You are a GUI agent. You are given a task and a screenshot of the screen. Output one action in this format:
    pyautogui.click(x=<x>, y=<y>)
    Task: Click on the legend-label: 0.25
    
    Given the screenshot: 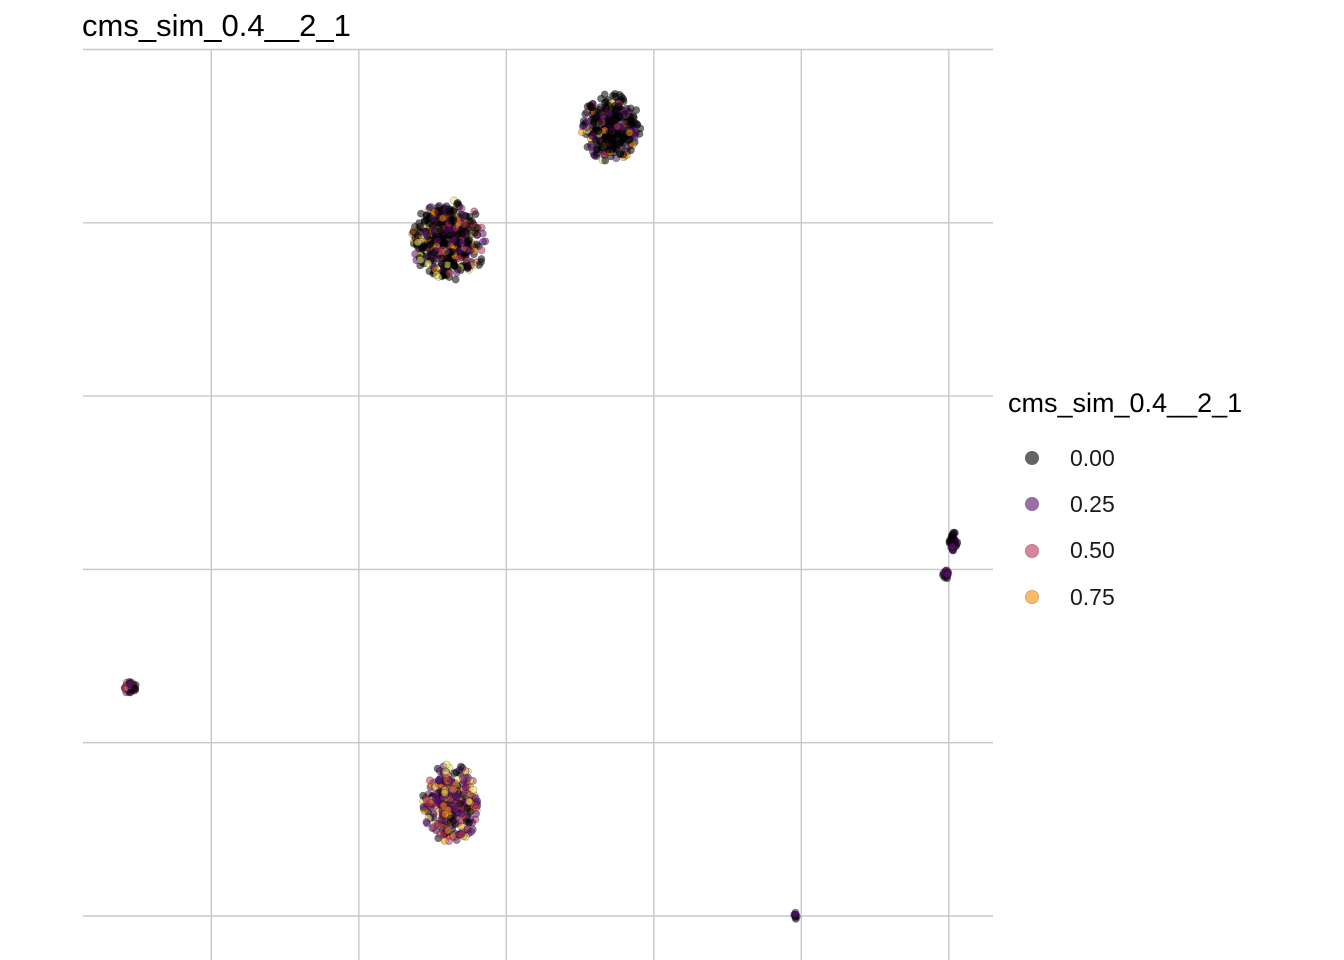 What is the action you would take?
    pyautogui.click(x=1092, y=503)
    